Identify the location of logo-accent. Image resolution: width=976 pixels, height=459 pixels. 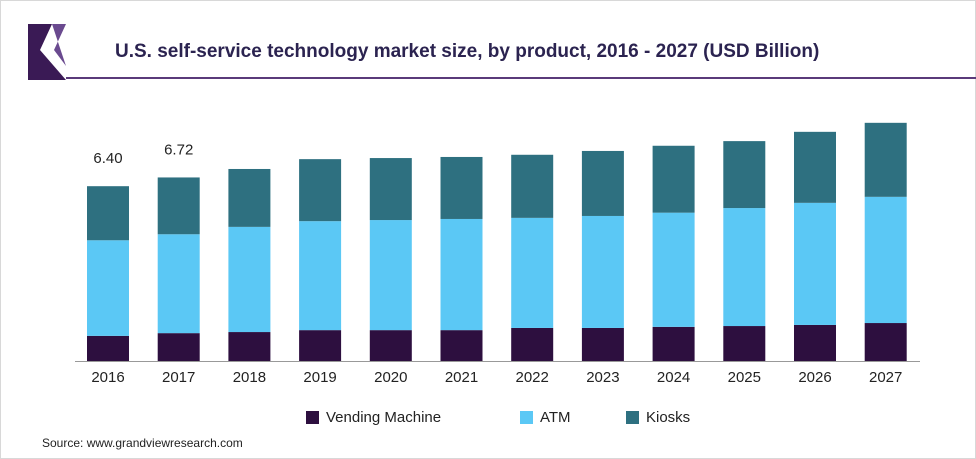
(59, 45).